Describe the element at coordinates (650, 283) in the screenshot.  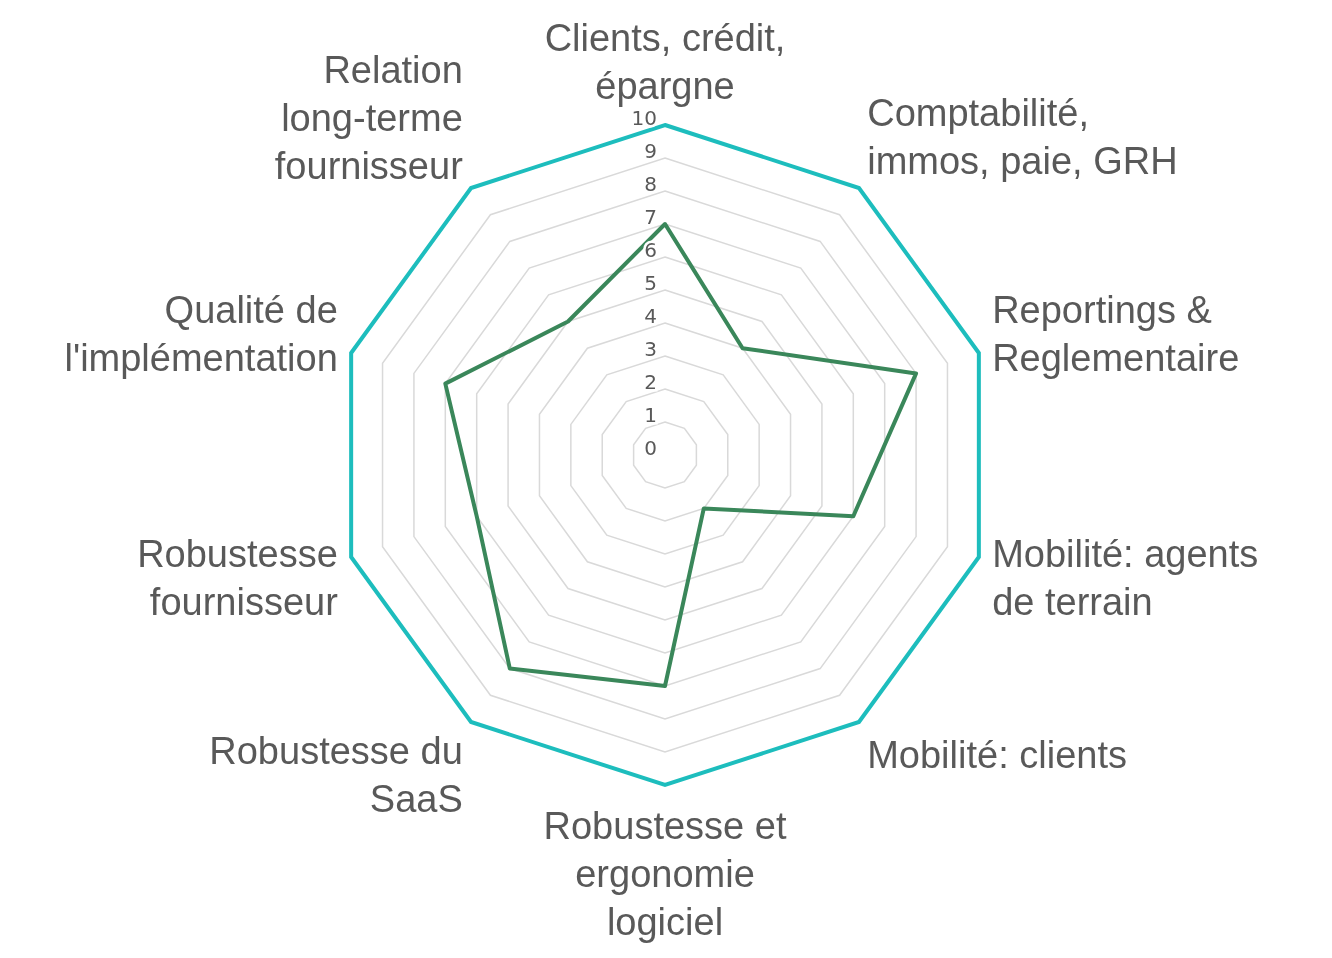
I see `y-tick-label: 5` at that location.